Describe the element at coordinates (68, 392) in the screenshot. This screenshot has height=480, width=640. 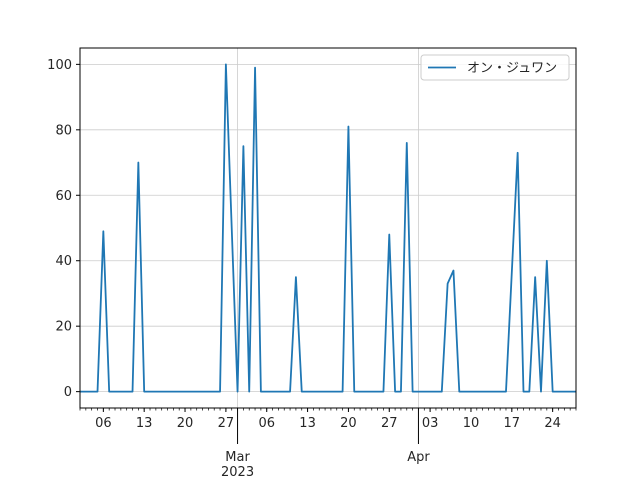
I see `y-tick-label: 0` at that location.